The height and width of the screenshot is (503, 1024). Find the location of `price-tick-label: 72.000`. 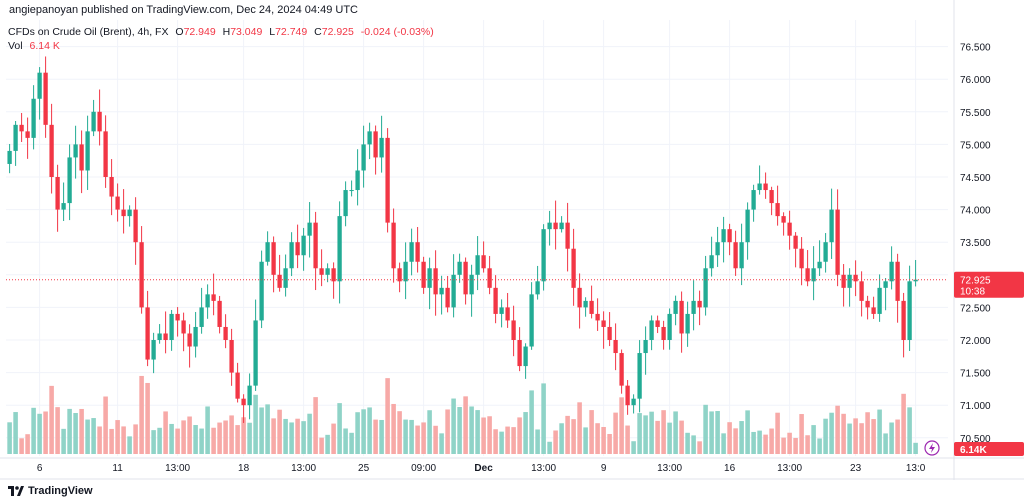

price-tick-label: 72.000 is located at coordinates (975, 341).